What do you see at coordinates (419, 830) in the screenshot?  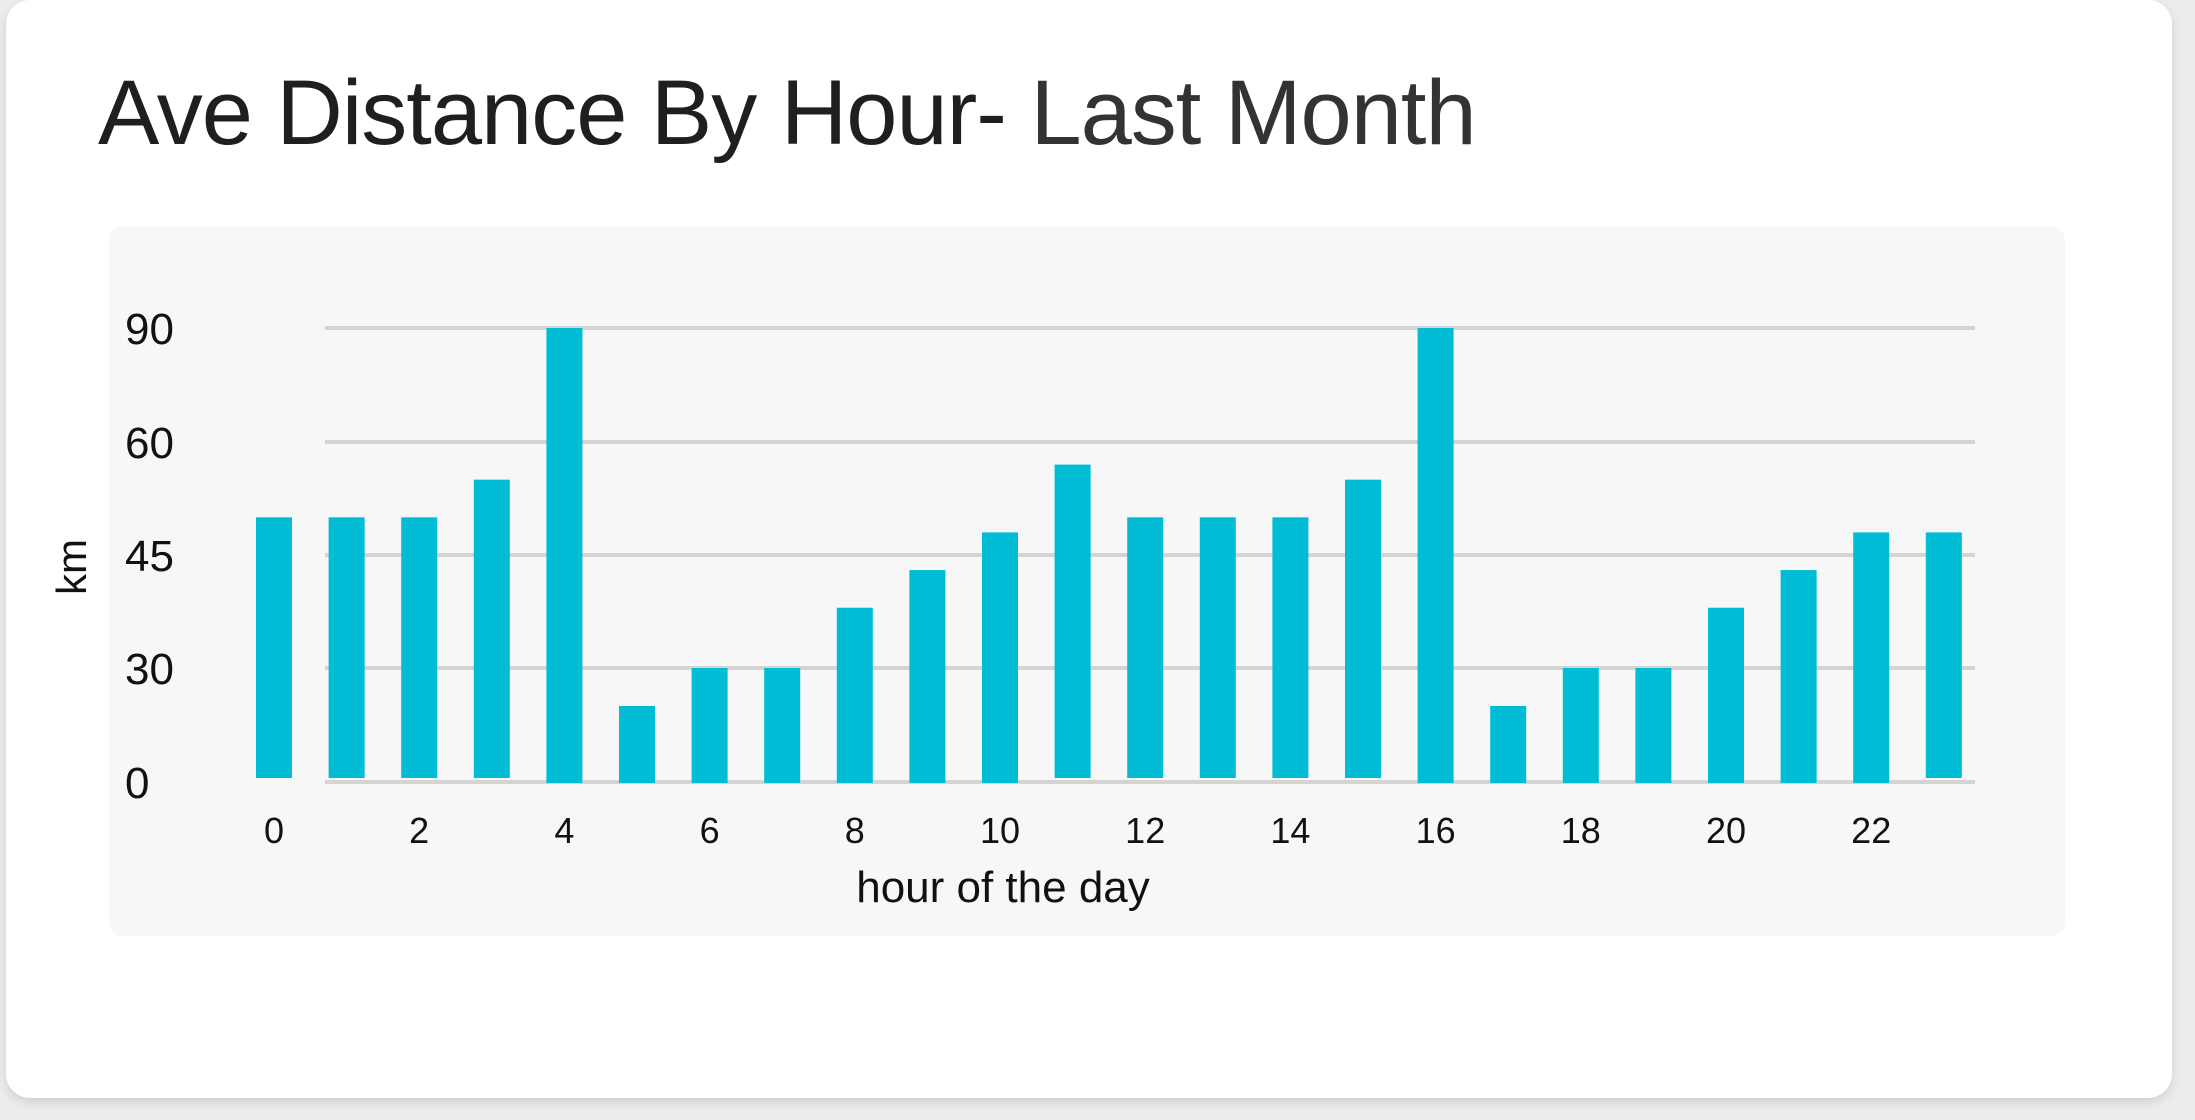 I see `x-tick-label: 2` at bounding box center [419, 830].